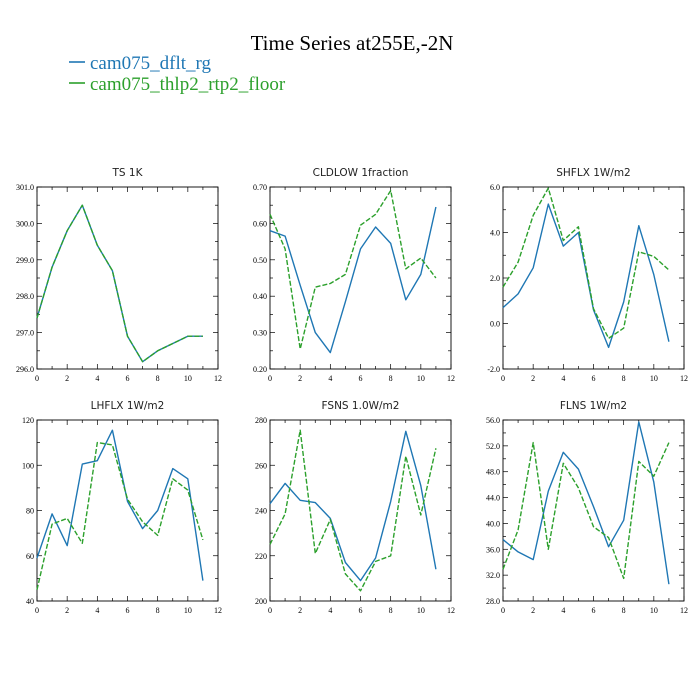 The width and height of the screenshot is (700, 700). I want to click on panel-2-series-2-line, so click(353, 269).